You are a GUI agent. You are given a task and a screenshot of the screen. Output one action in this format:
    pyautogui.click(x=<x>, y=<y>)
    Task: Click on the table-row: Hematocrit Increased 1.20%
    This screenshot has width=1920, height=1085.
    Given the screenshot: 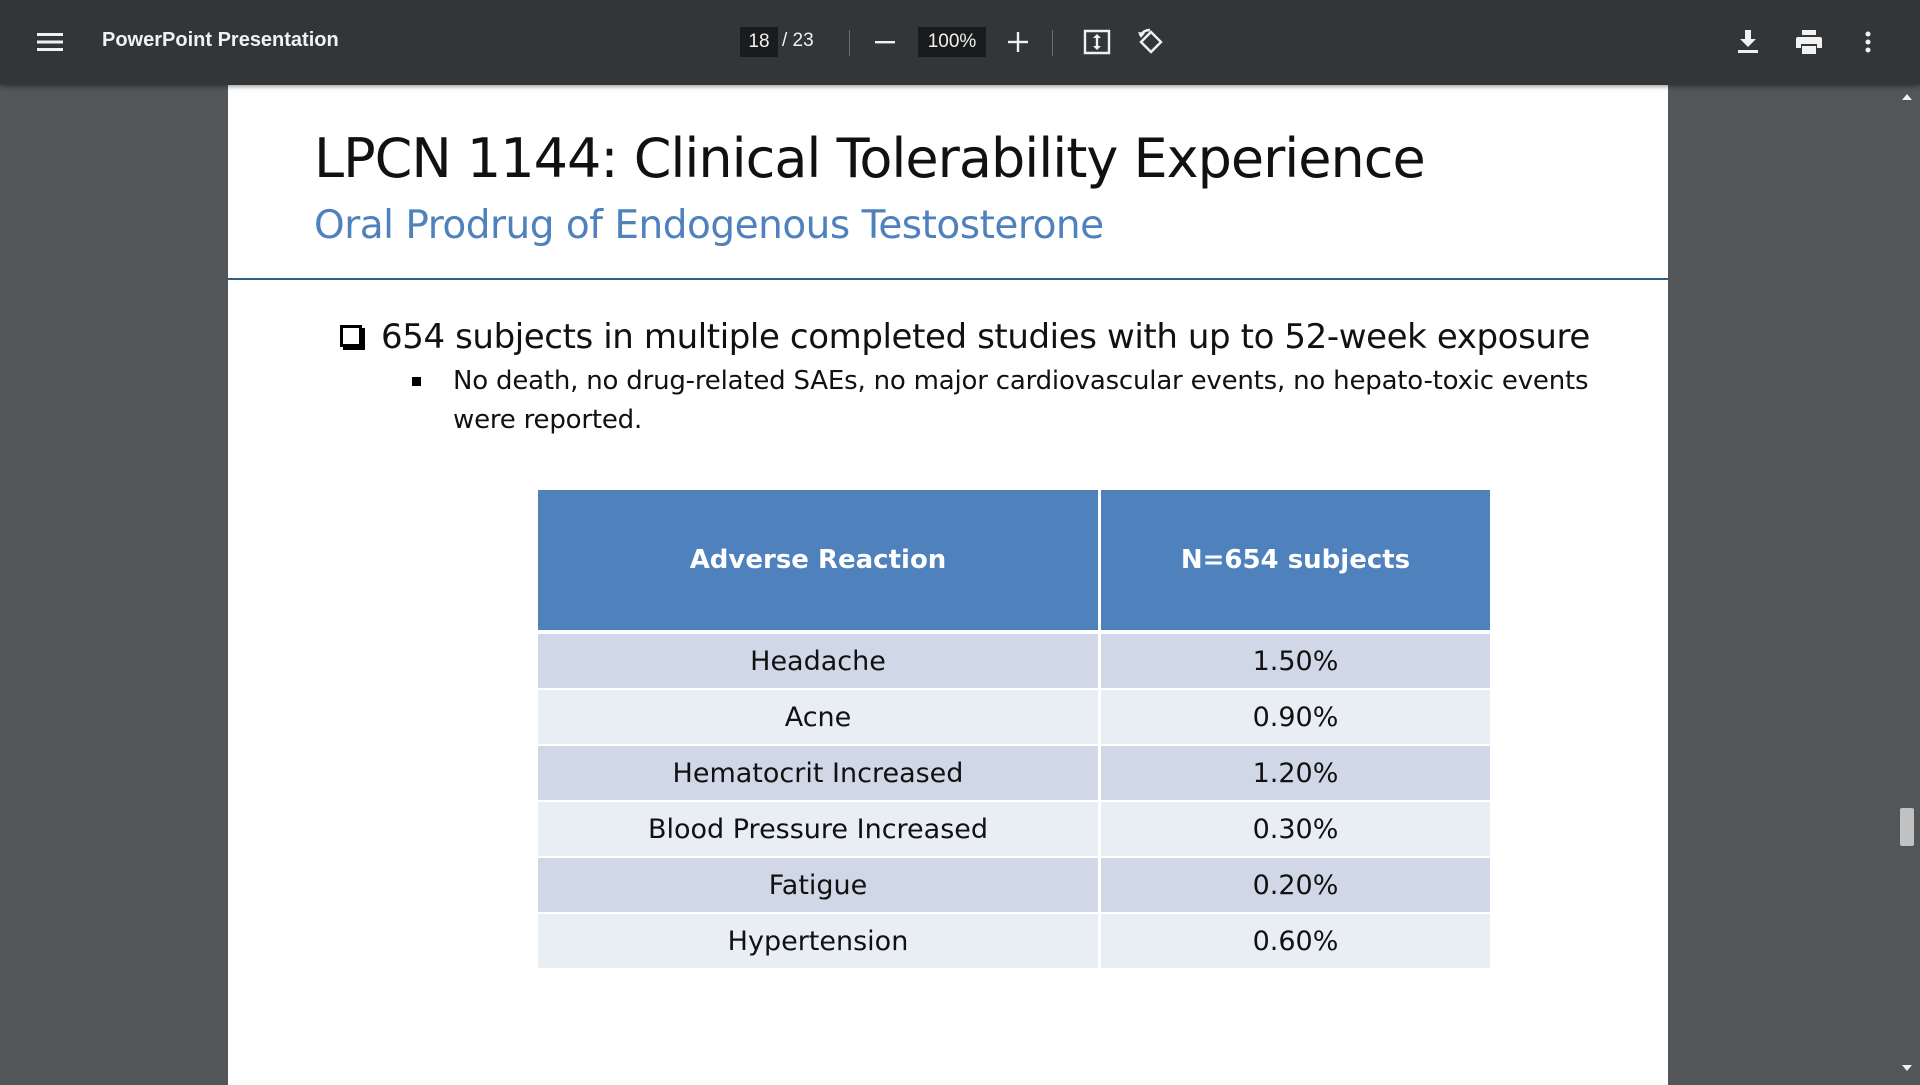 What is the action you would take?
    pyautogui.click(x=1014, y=773)
    